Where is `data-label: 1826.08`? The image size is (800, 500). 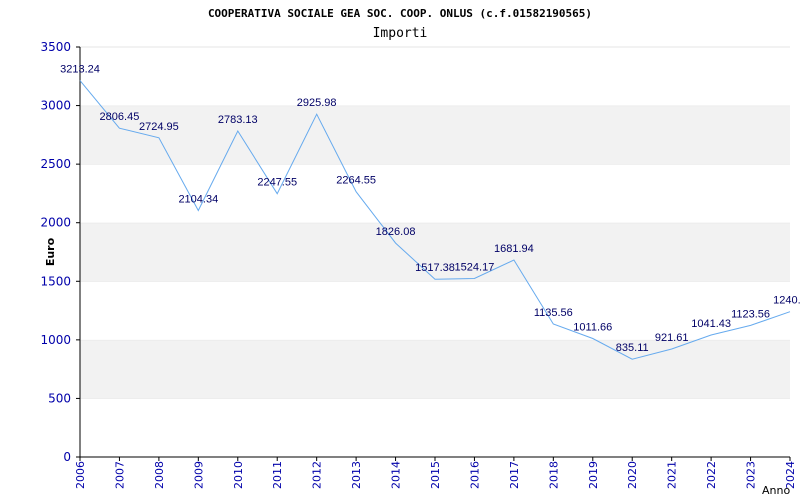
data-label: 1826.08 is located at coordinates (396, 232).